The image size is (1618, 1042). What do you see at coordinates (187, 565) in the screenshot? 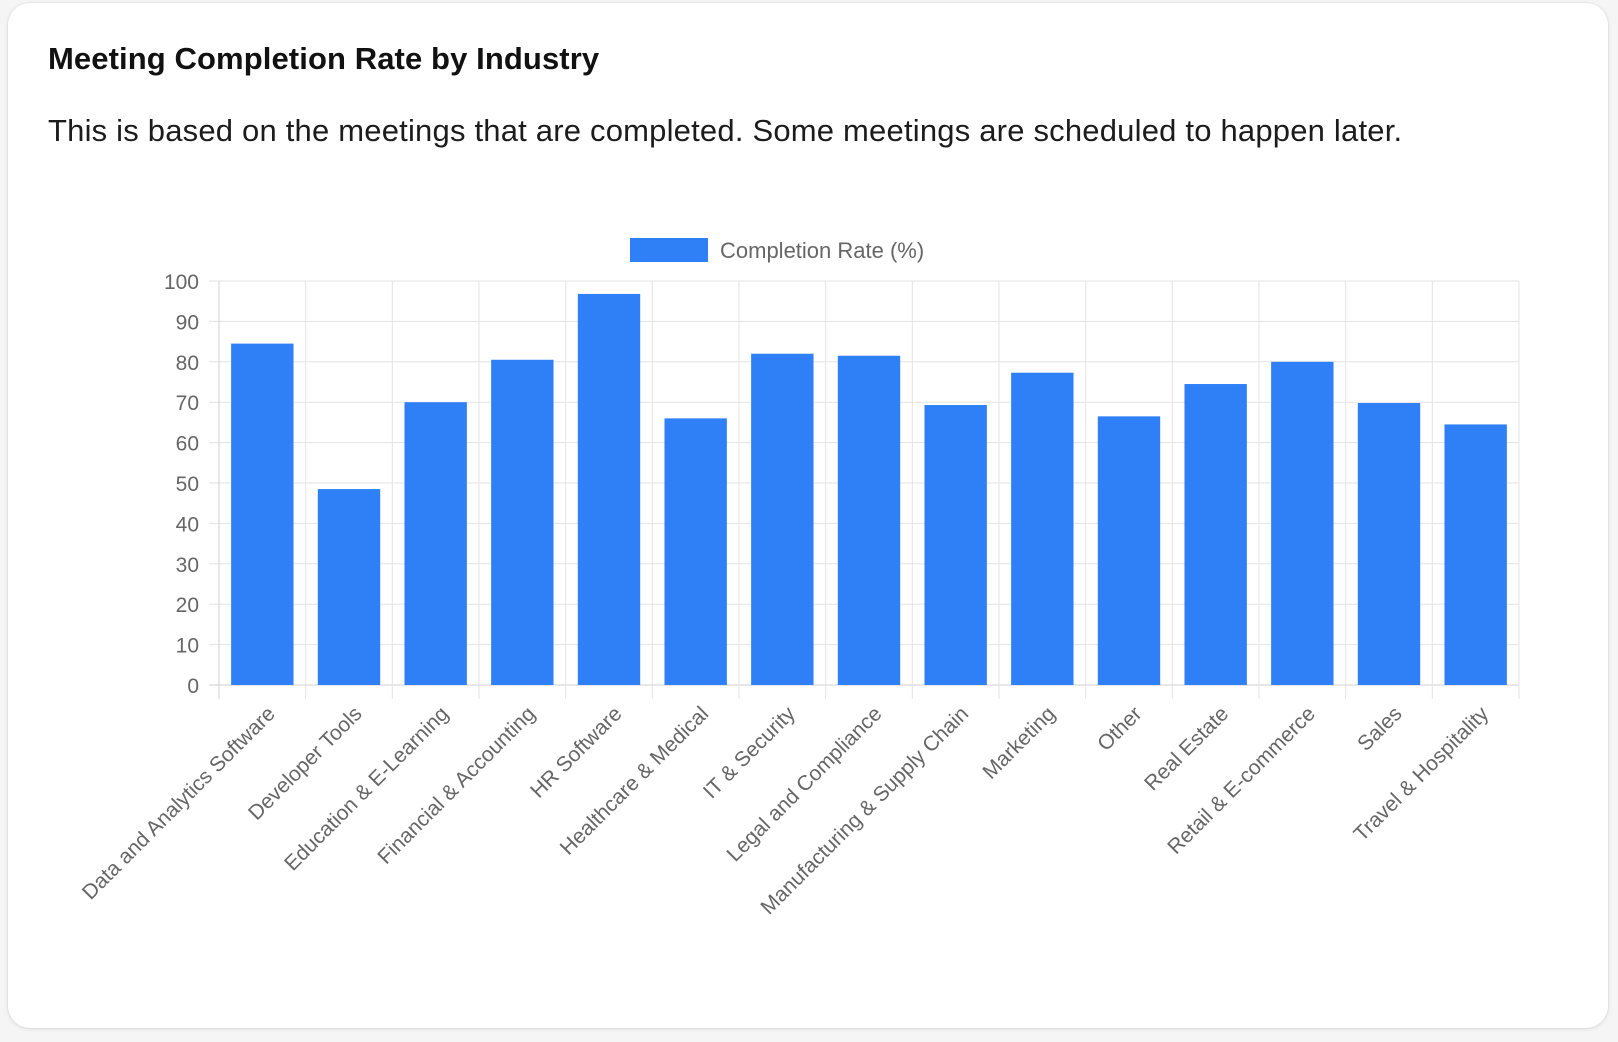
I see `y-tick-label: 30` at bounding box center [187, 565].